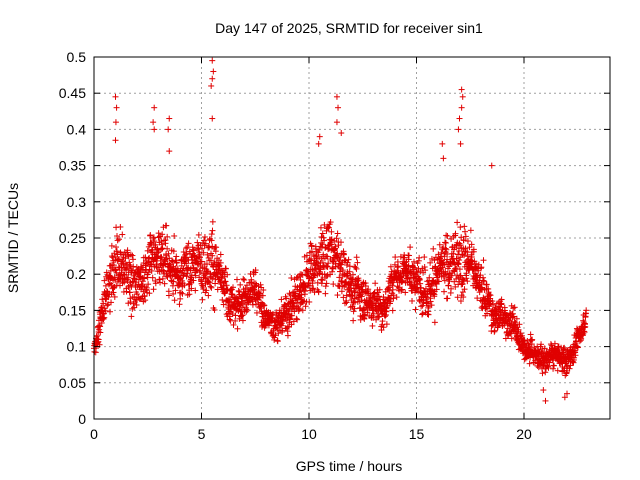  I want to click on y-tick-label: 0.1, so click(77, 347).